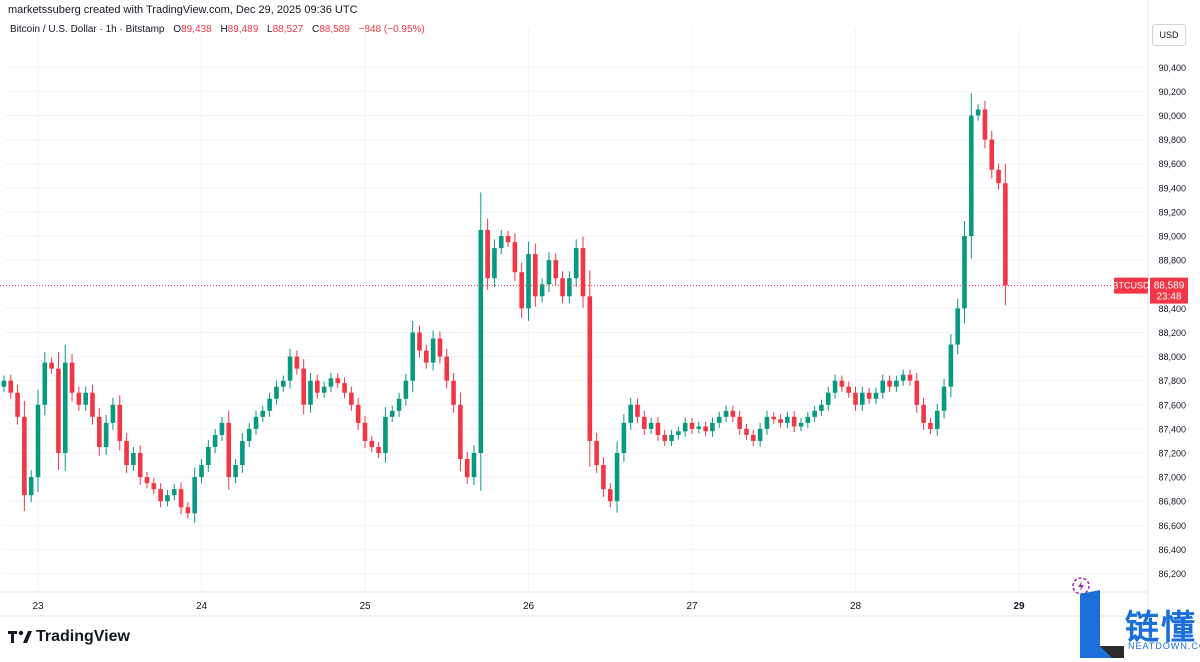 This screenshot has height=662, width=1200. I want to click on y-tick-label: 87,000, so click(1172, 478).